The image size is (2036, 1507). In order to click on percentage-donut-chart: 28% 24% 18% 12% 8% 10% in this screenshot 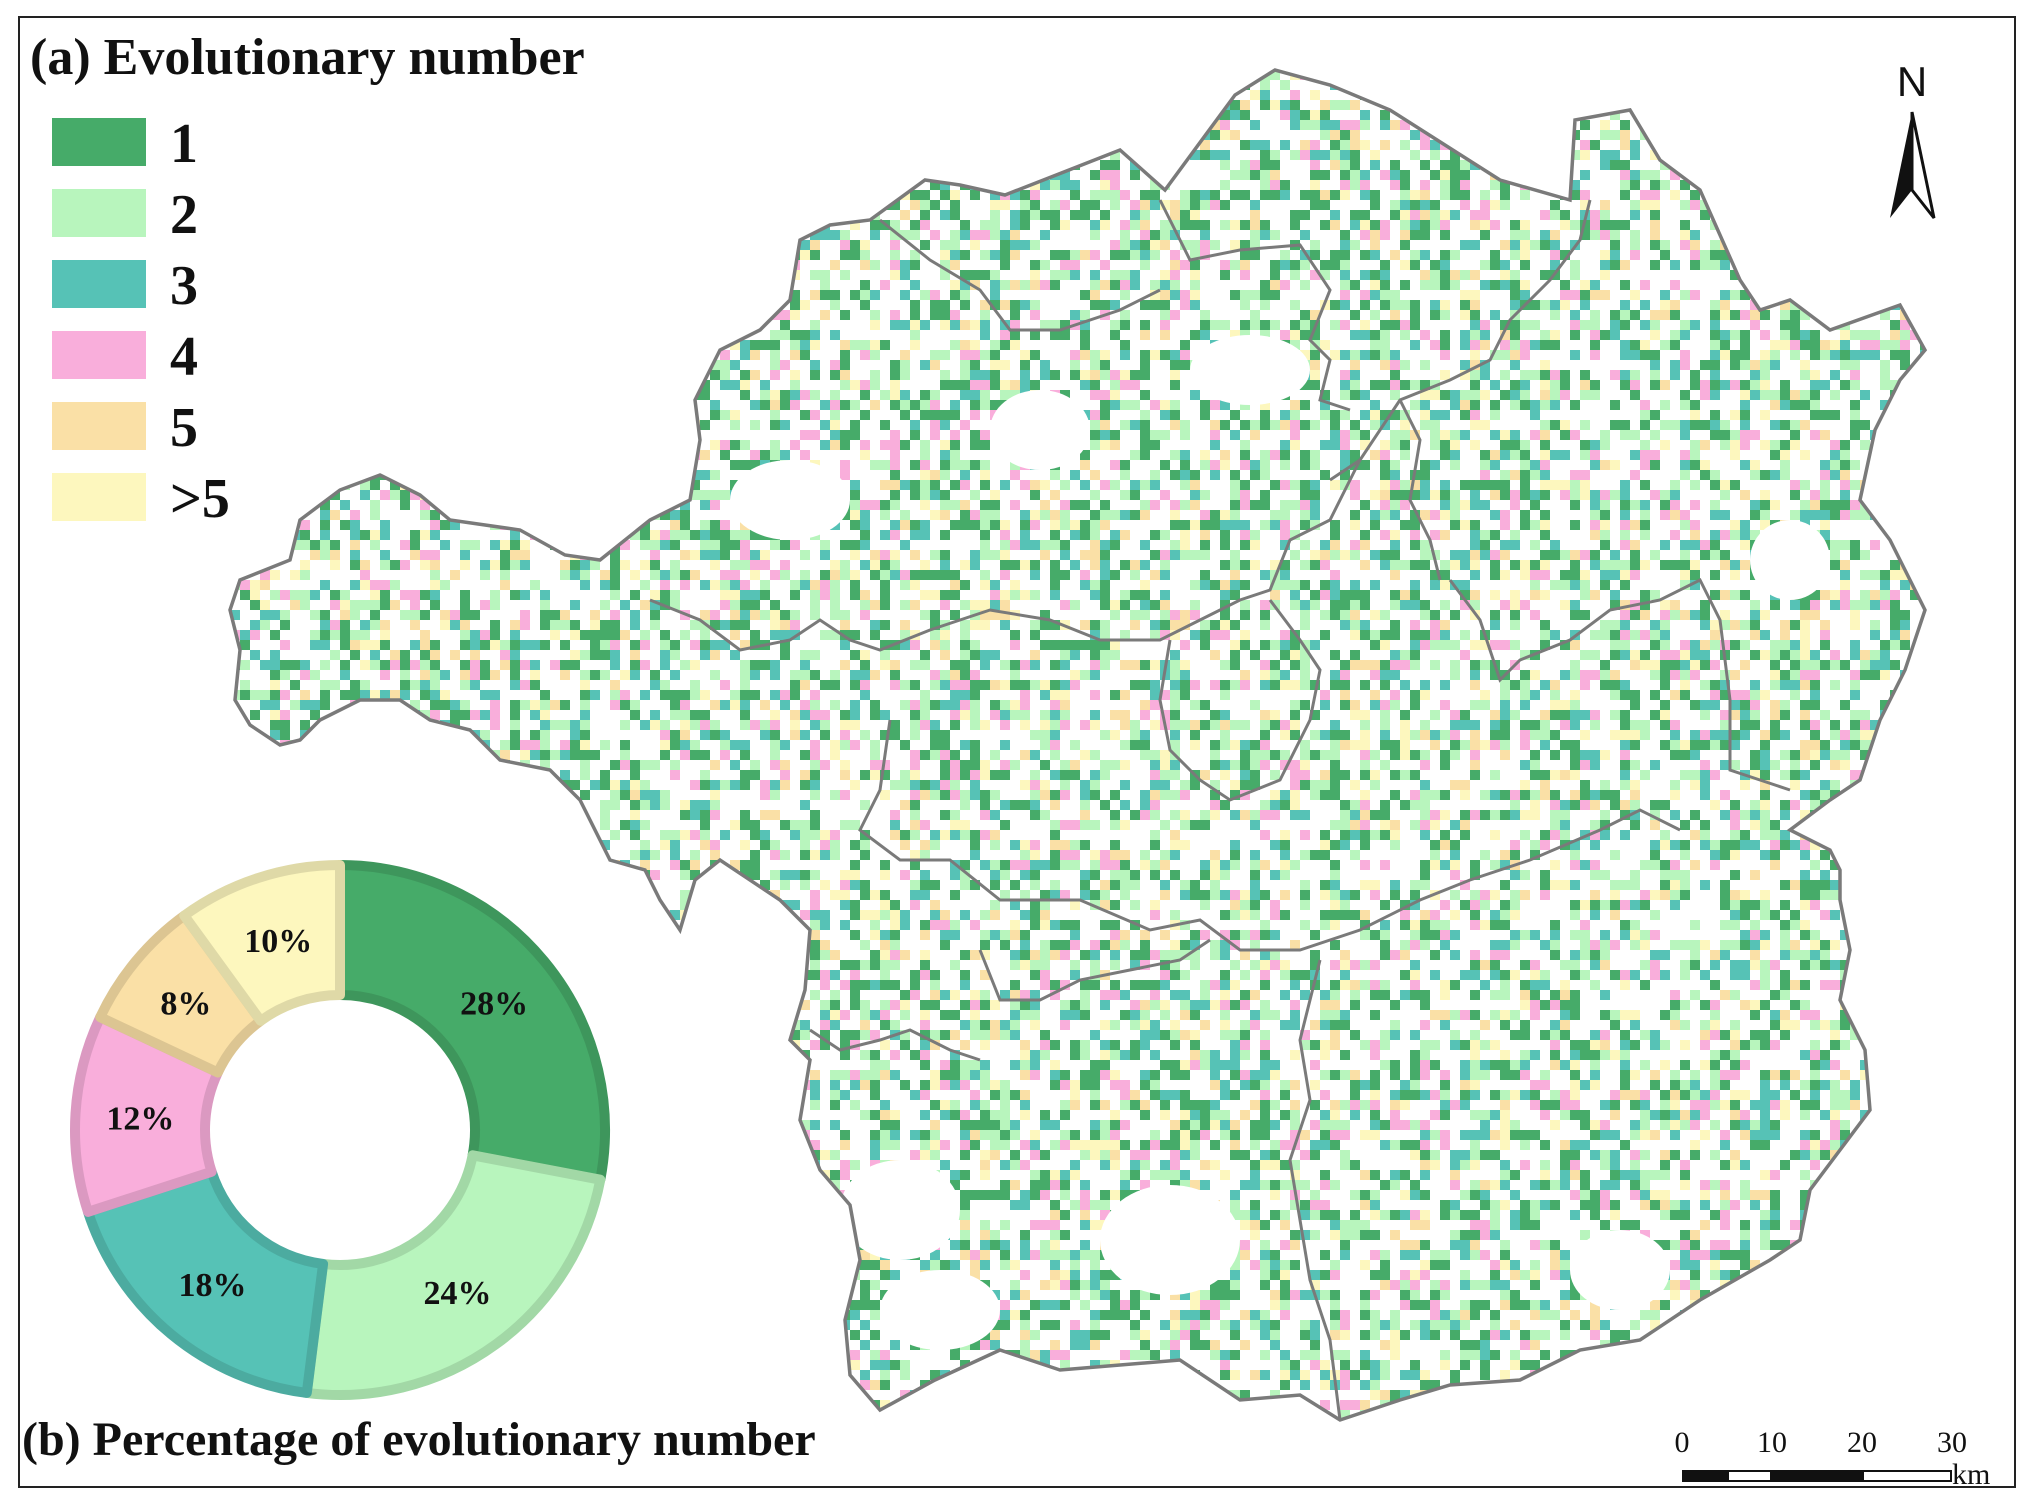, I will do `click(340, 1130)`.